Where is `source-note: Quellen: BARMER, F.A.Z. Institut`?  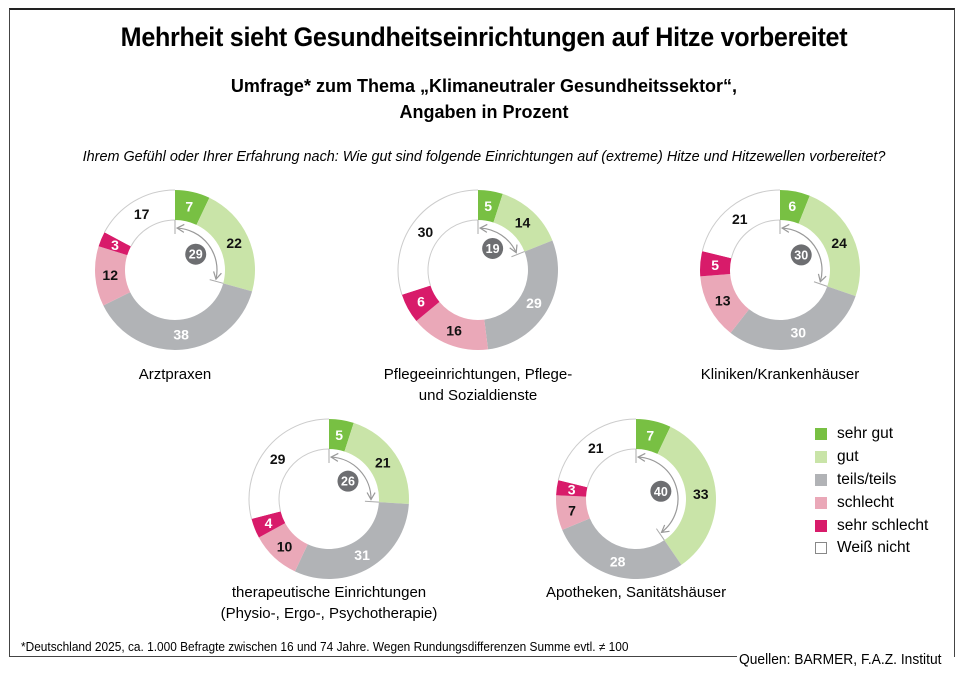 source-note: Quellen: BARMER, F.A.Z. Institut is located at coordinates (840, 659).